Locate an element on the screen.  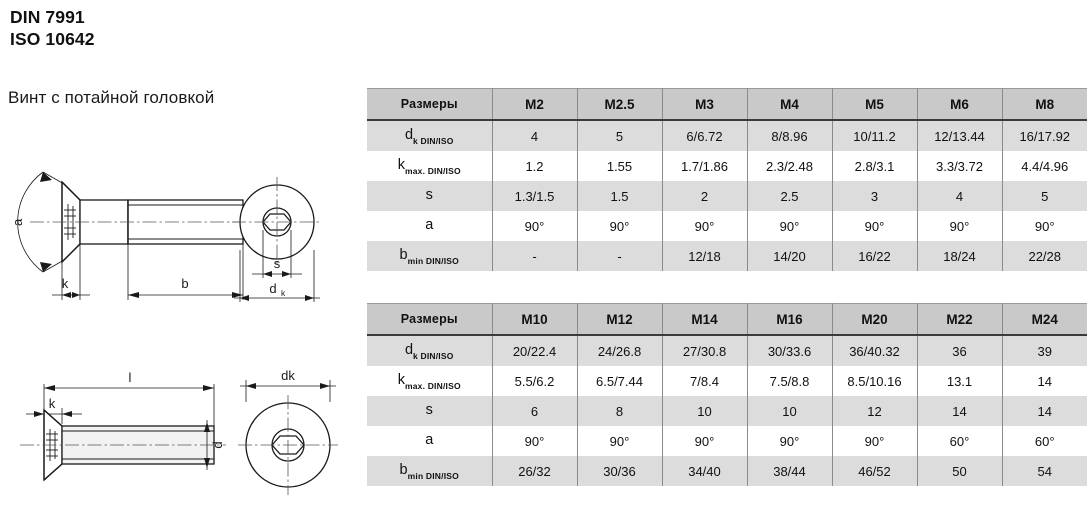
cell-value: 30/36 is located at coordinates (619, 471).